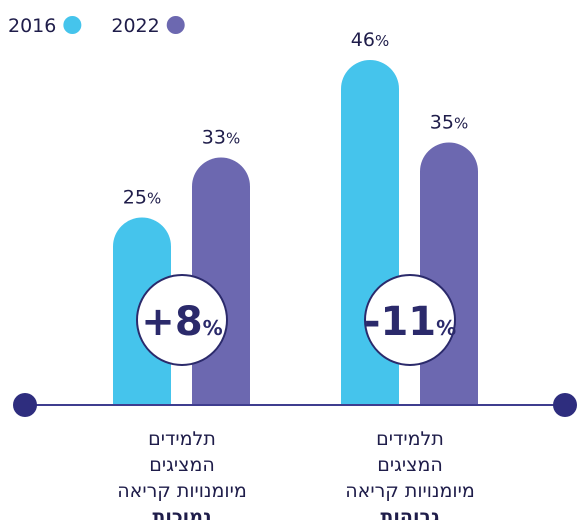 Image resolution: width=579 pixels, height=520 pixels. Describe the element at coordinates (449, 123) in the screenshot. I see `value-label: 35%` at that location.